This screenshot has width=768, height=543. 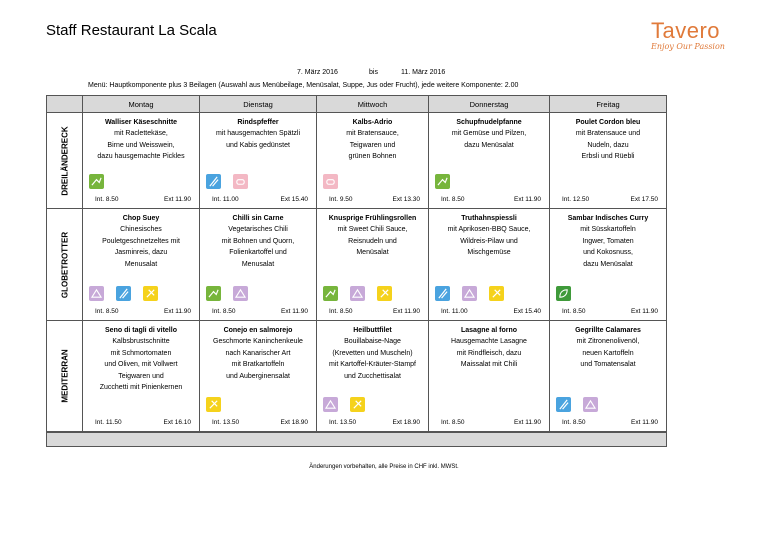 What do you see at coordinates (372, 145) in the screenshot?
I see `dish-description: Teigwaren und` at bounding box center [372, 145].